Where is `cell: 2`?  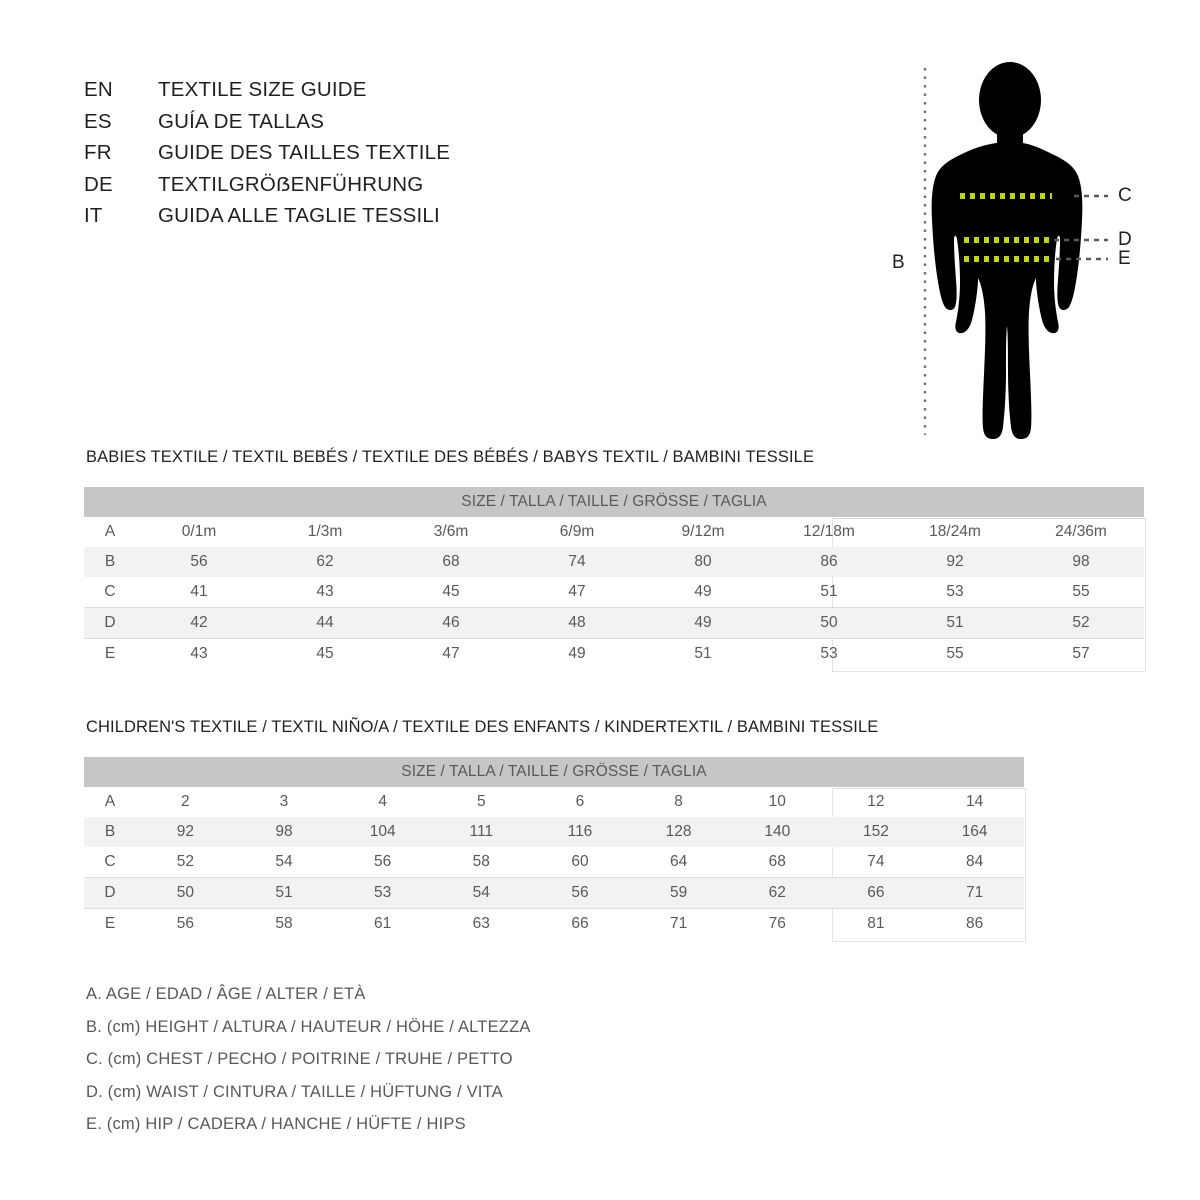
cell: 2 is located at coordinates (185, 801).